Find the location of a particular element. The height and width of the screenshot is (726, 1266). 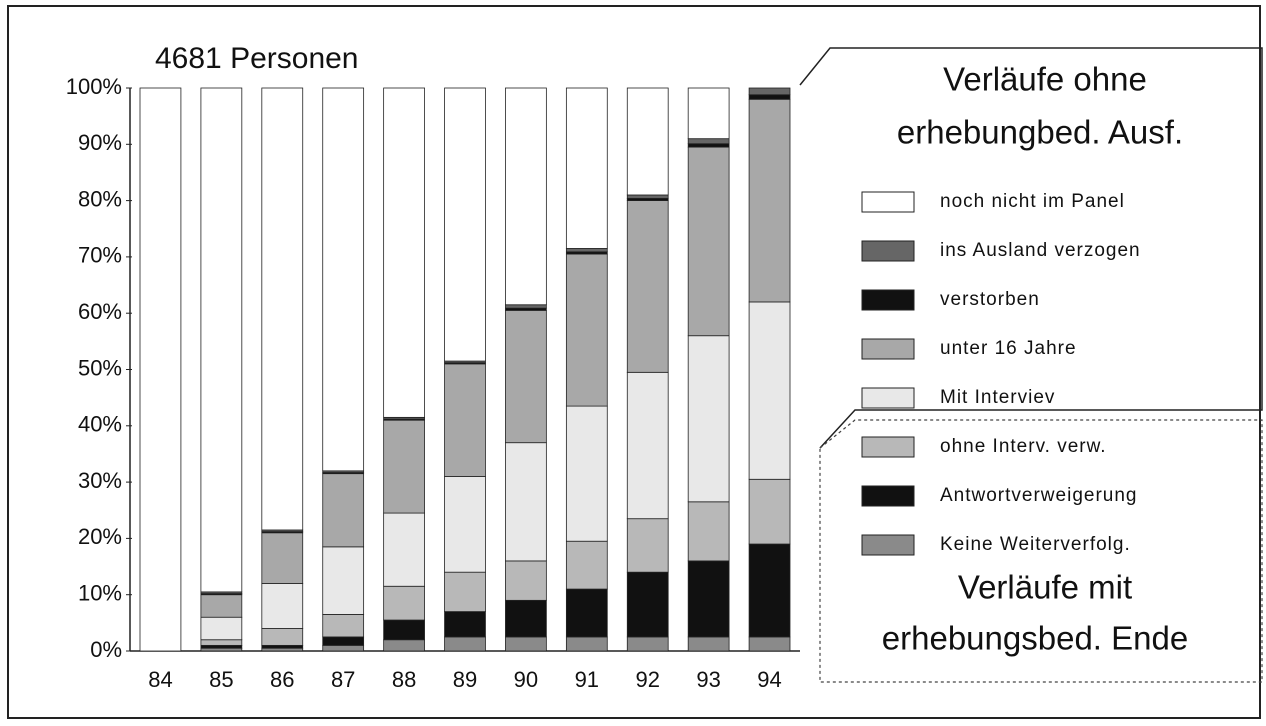

y-tick-label: 30% is located at coordinates (100, 480).